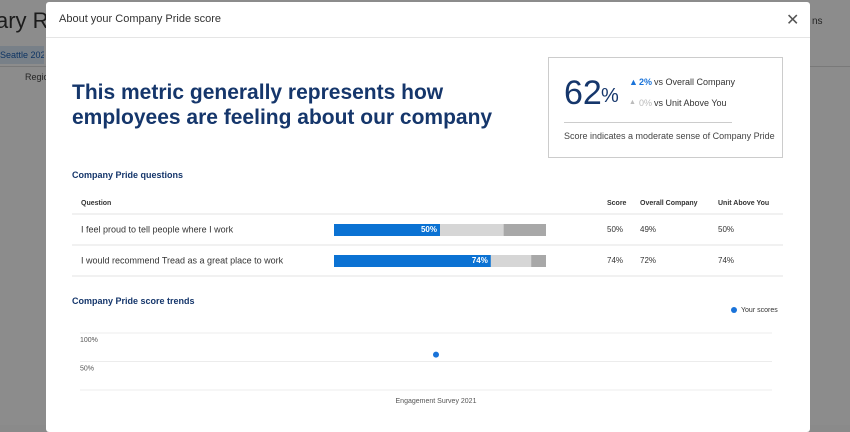 The width and height of the screenshot is (850, 432). Describe the element at coordinates (646, 103) in the screenshot. I see `delta: 0%` at that location.